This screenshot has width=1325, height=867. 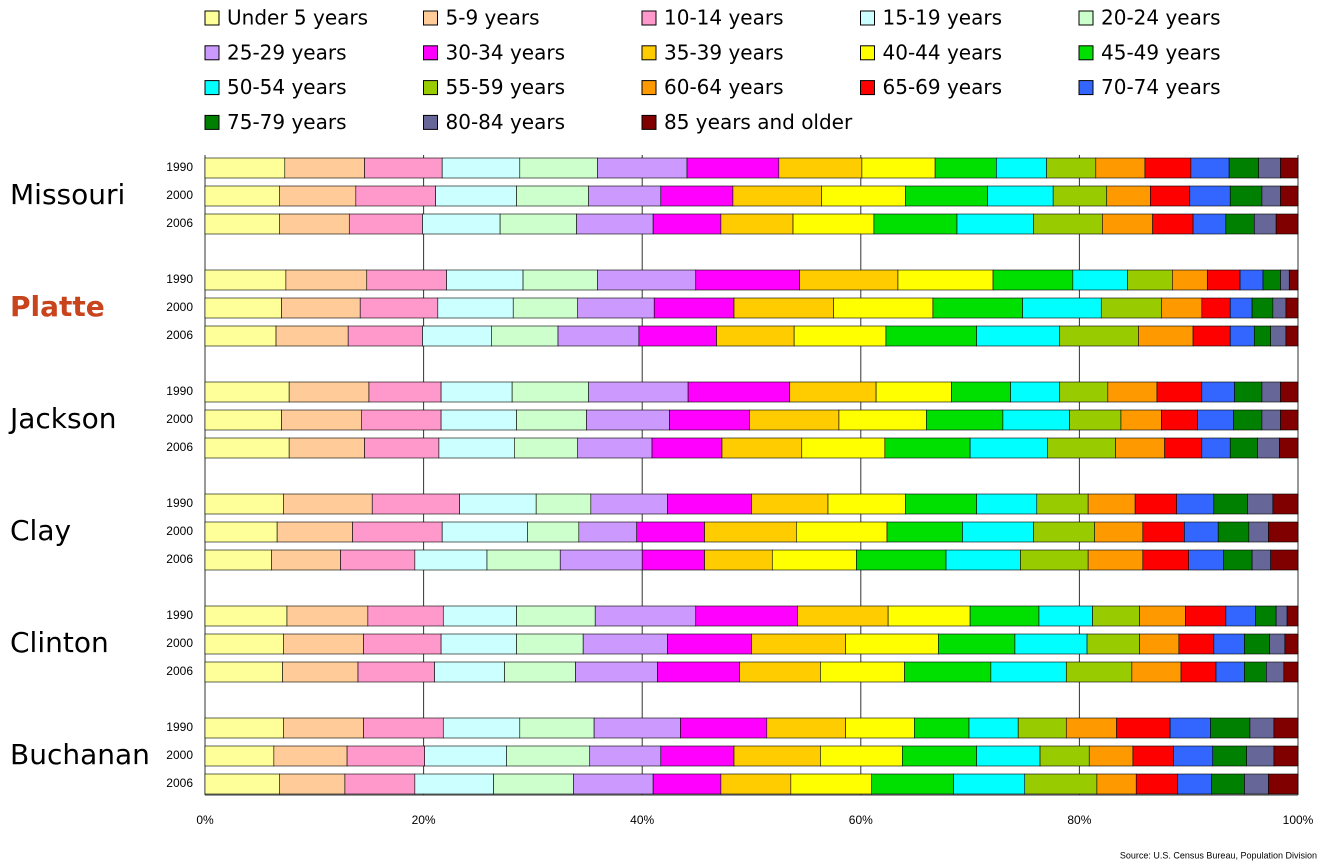 What do you see at coordinates (943, 18) in the screenshot?
I see `legend-label: 15-19 years` at bounding box center [943, 18].